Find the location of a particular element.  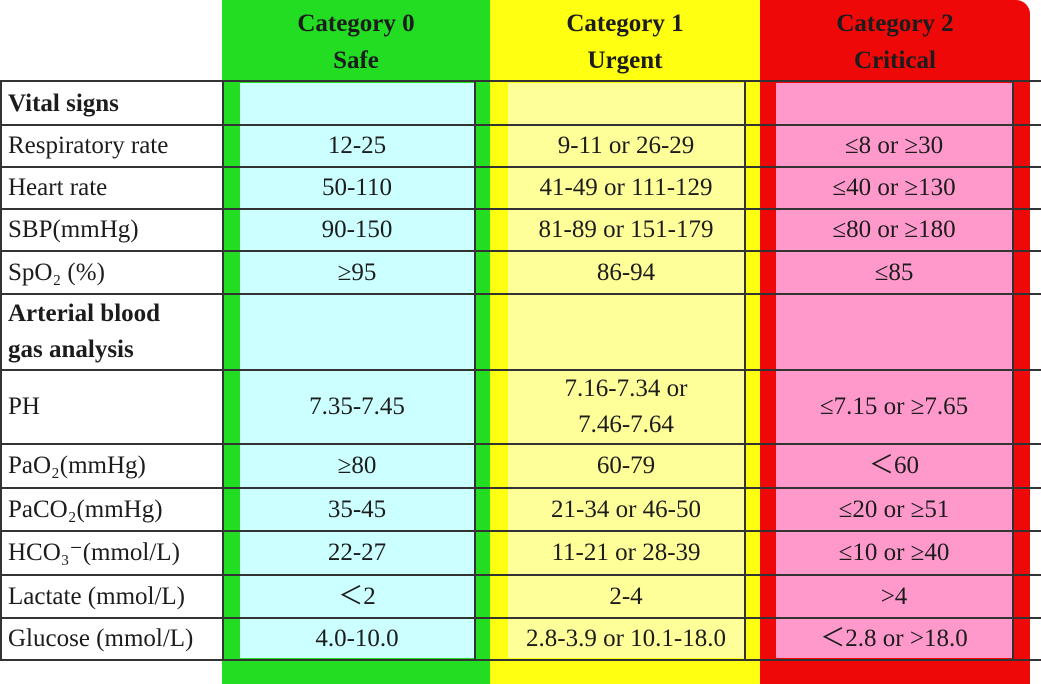

cell-safe: ≥95 is located at coordinates (357, 272).